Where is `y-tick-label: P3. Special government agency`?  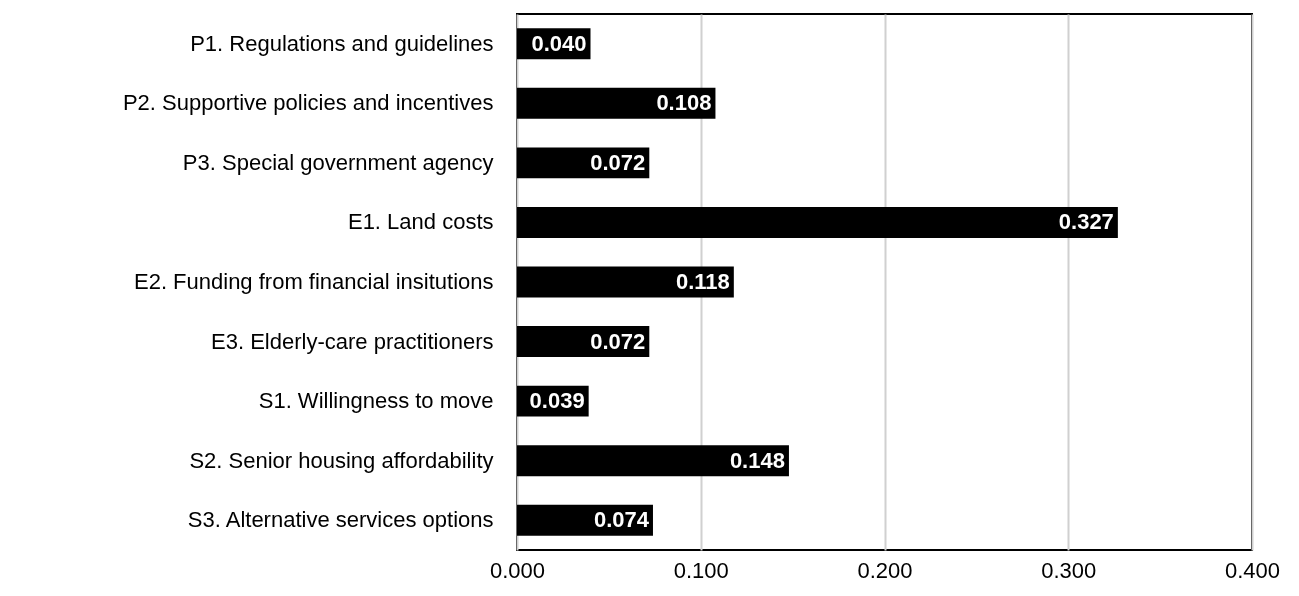 y-tick-label: P3. Special government agency is located at coordinates (338, 162).